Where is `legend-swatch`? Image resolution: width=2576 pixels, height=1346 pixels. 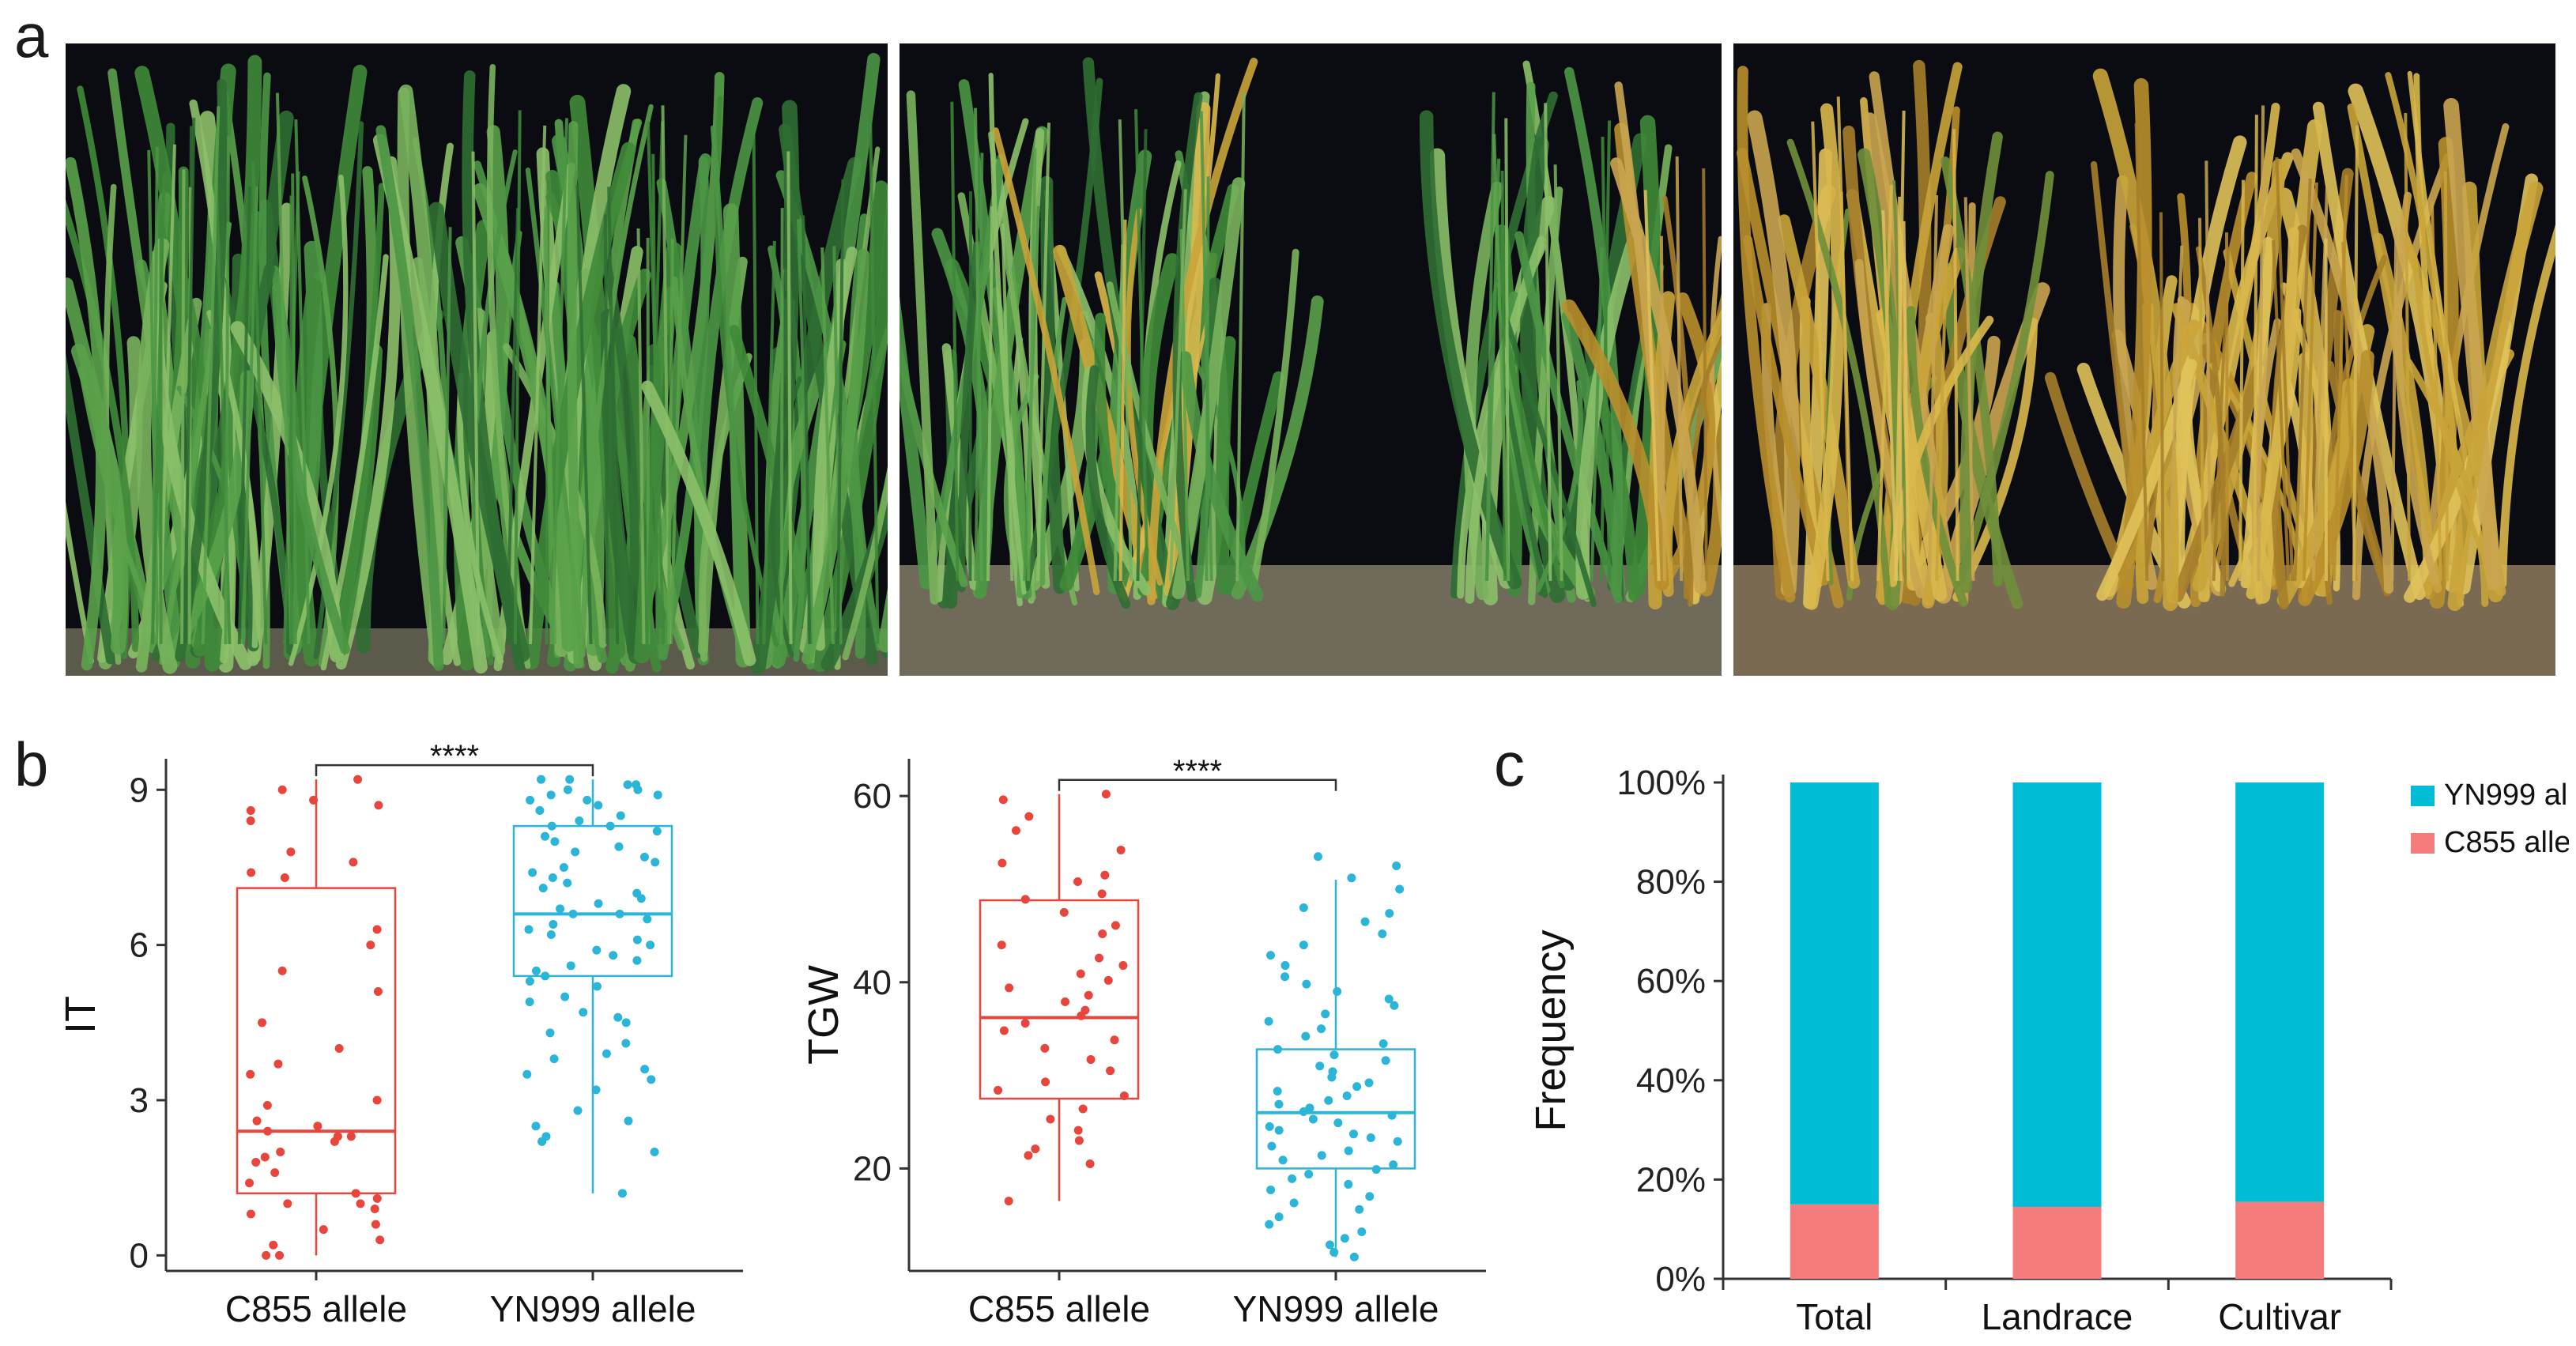
legend-swatch is located at coordinates (2423, 843).